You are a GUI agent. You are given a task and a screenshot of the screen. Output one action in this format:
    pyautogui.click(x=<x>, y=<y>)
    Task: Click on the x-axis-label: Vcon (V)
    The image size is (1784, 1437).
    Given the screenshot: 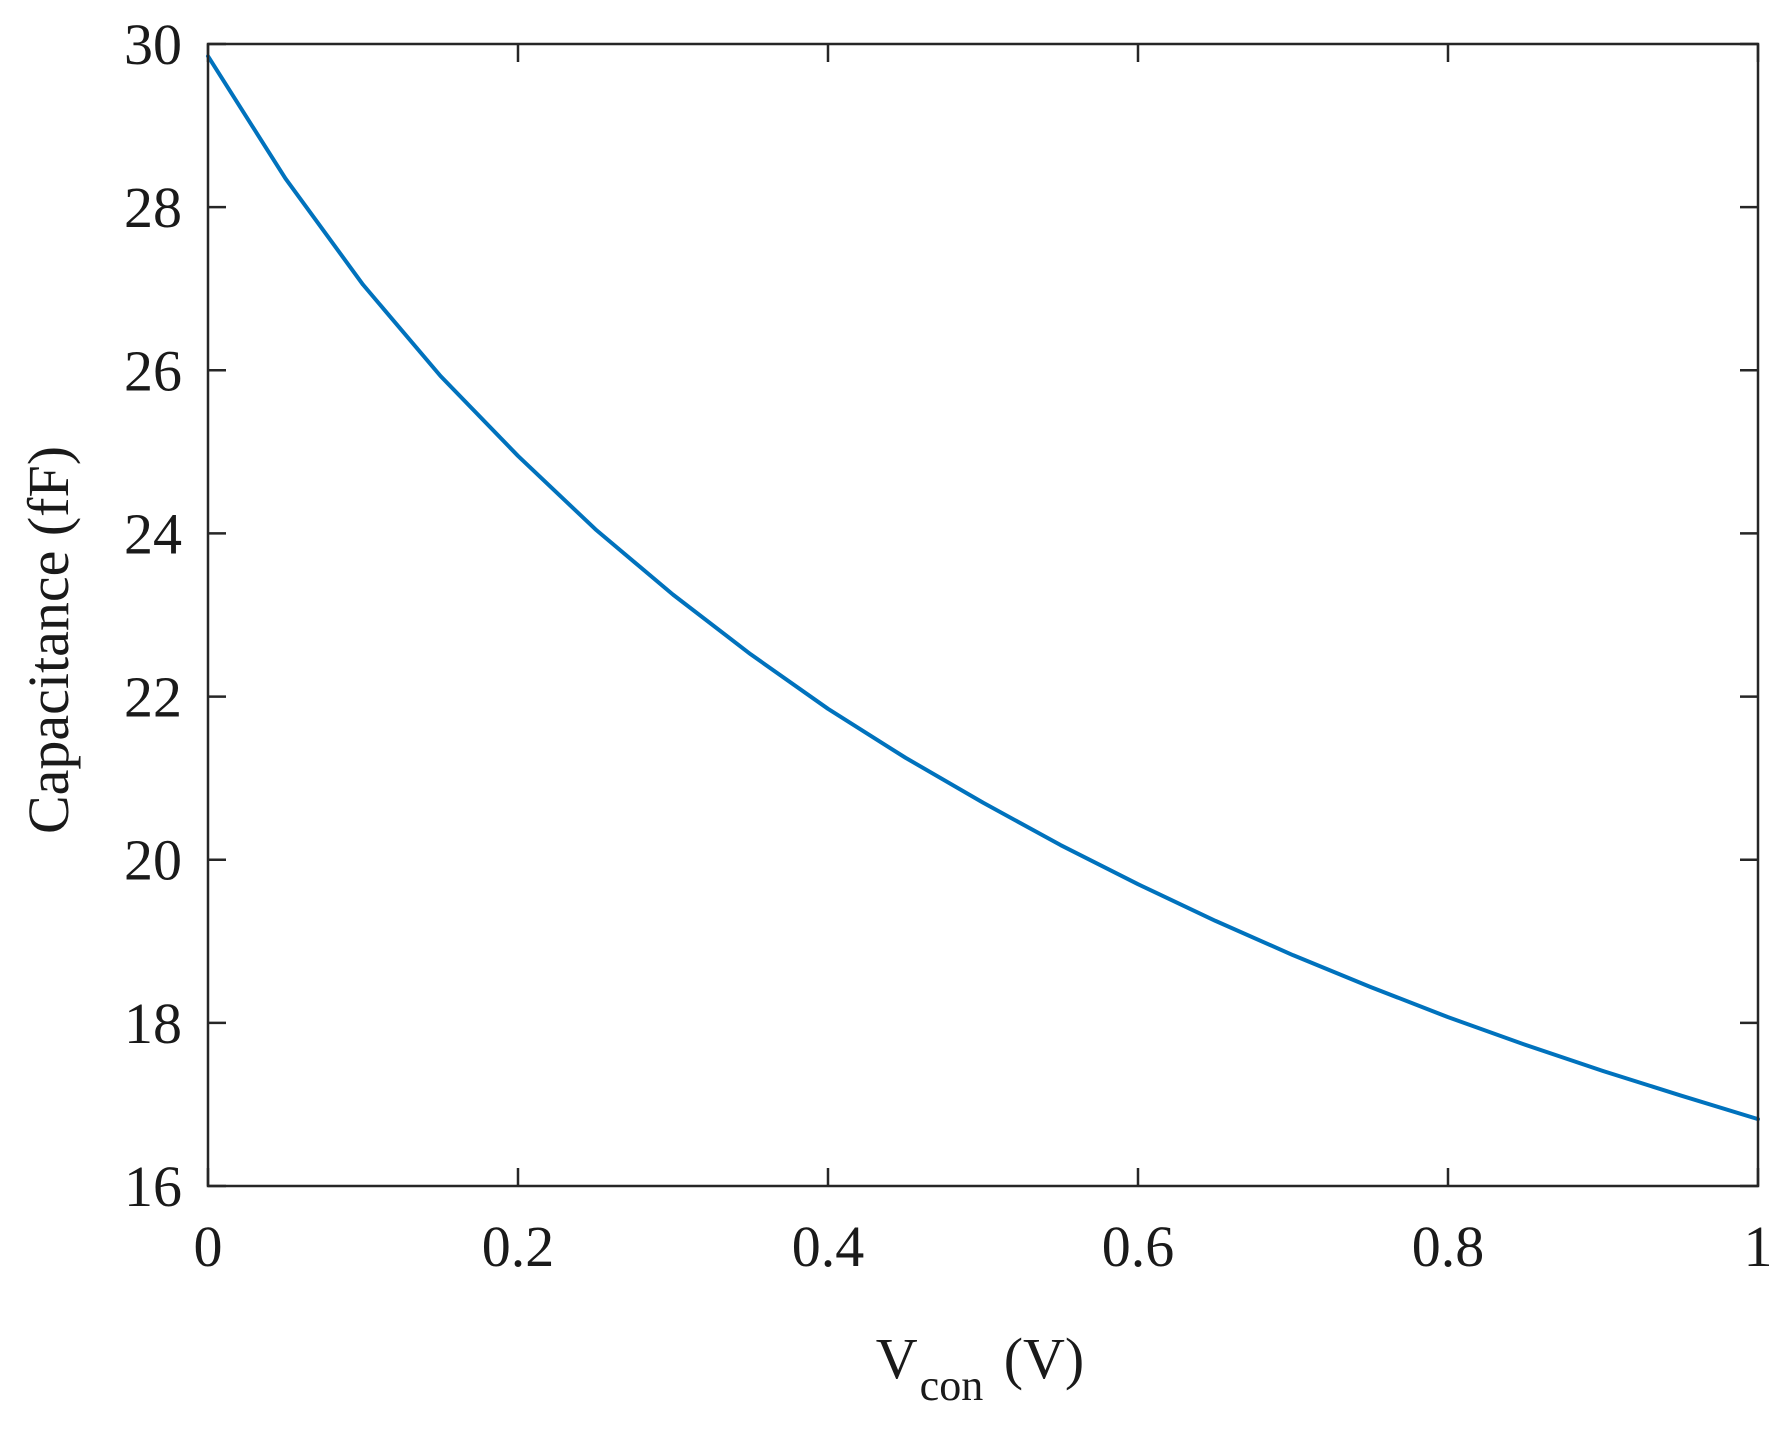 What is the action you would take?
    pyautogui.click(x=980, y=1368)
    